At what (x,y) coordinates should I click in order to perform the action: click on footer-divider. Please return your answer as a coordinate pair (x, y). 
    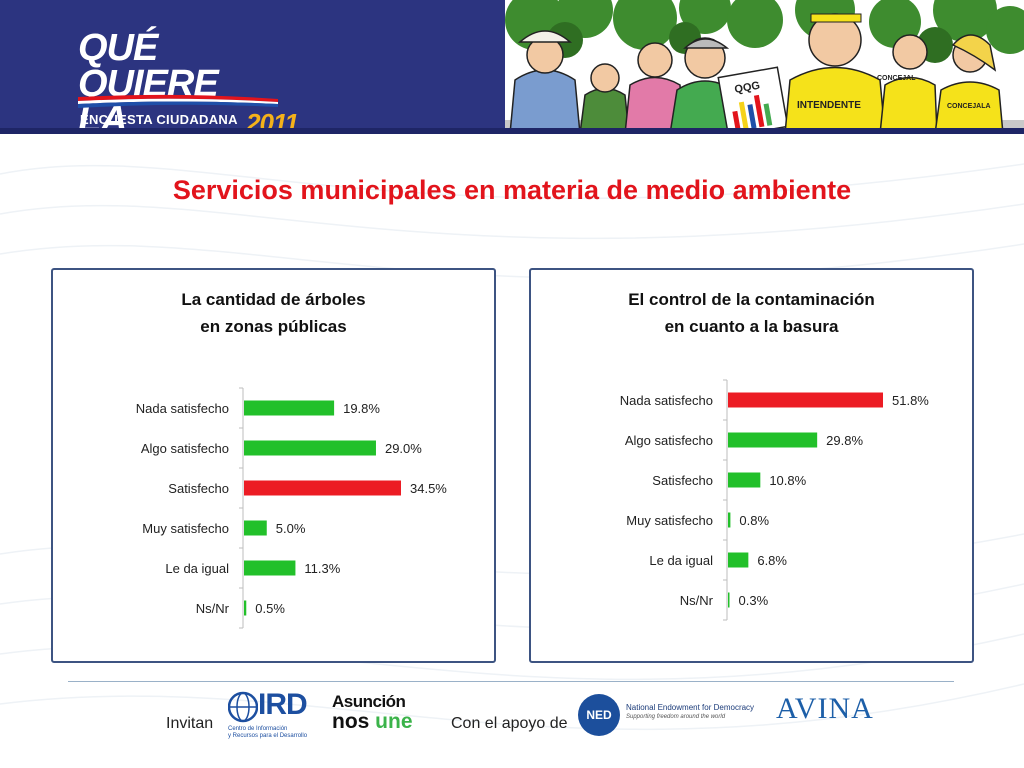
    Looking at the image, I should click on (511, 681).